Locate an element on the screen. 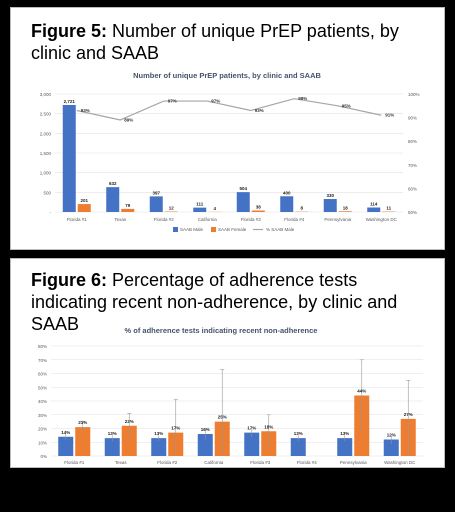 Image resolution: width=455 pixels, height=512 pixels. y-tick-label: 1,000 is located at coordinates (46, 173).